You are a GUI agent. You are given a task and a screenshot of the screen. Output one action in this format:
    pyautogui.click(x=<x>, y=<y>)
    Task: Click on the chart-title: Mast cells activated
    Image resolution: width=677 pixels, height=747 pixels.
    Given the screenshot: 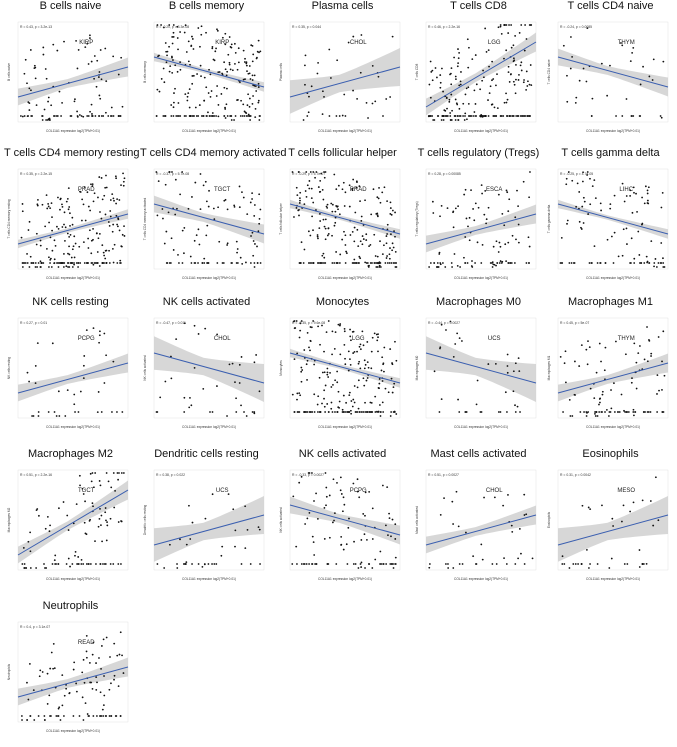 What is the action you would take?
    pyautogui.click(x=478, y=454)
    